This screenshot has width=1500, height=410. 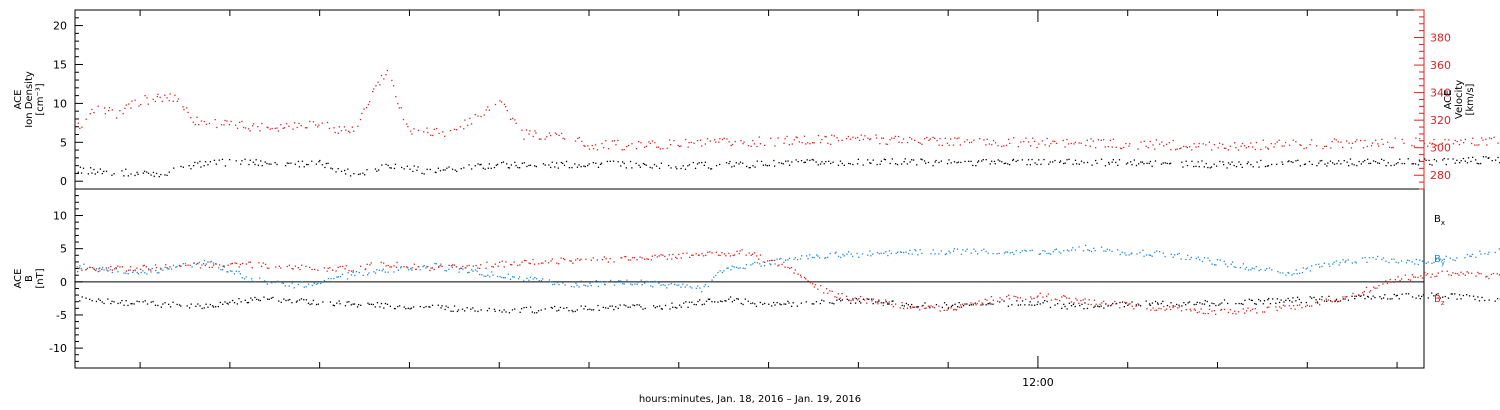 What do you see at coordinates (788, 167) in the screenshot?
I see `ion-density` at bounding box center [788, 167].